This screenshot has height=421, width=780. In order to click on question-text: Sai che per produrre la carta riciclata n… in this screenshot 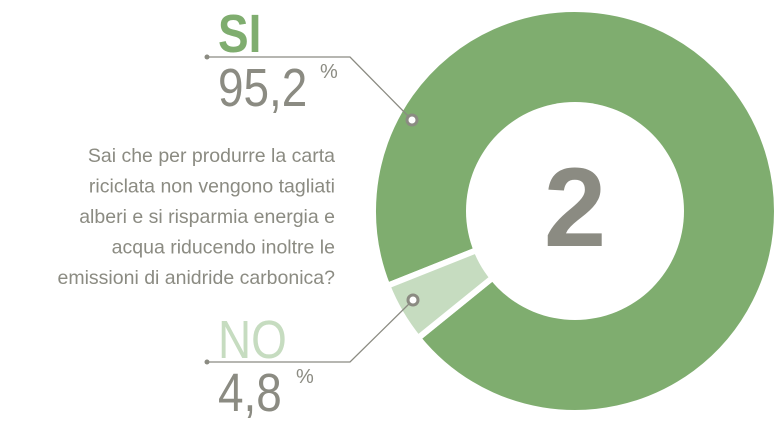, I will do `click(197, 217)`.